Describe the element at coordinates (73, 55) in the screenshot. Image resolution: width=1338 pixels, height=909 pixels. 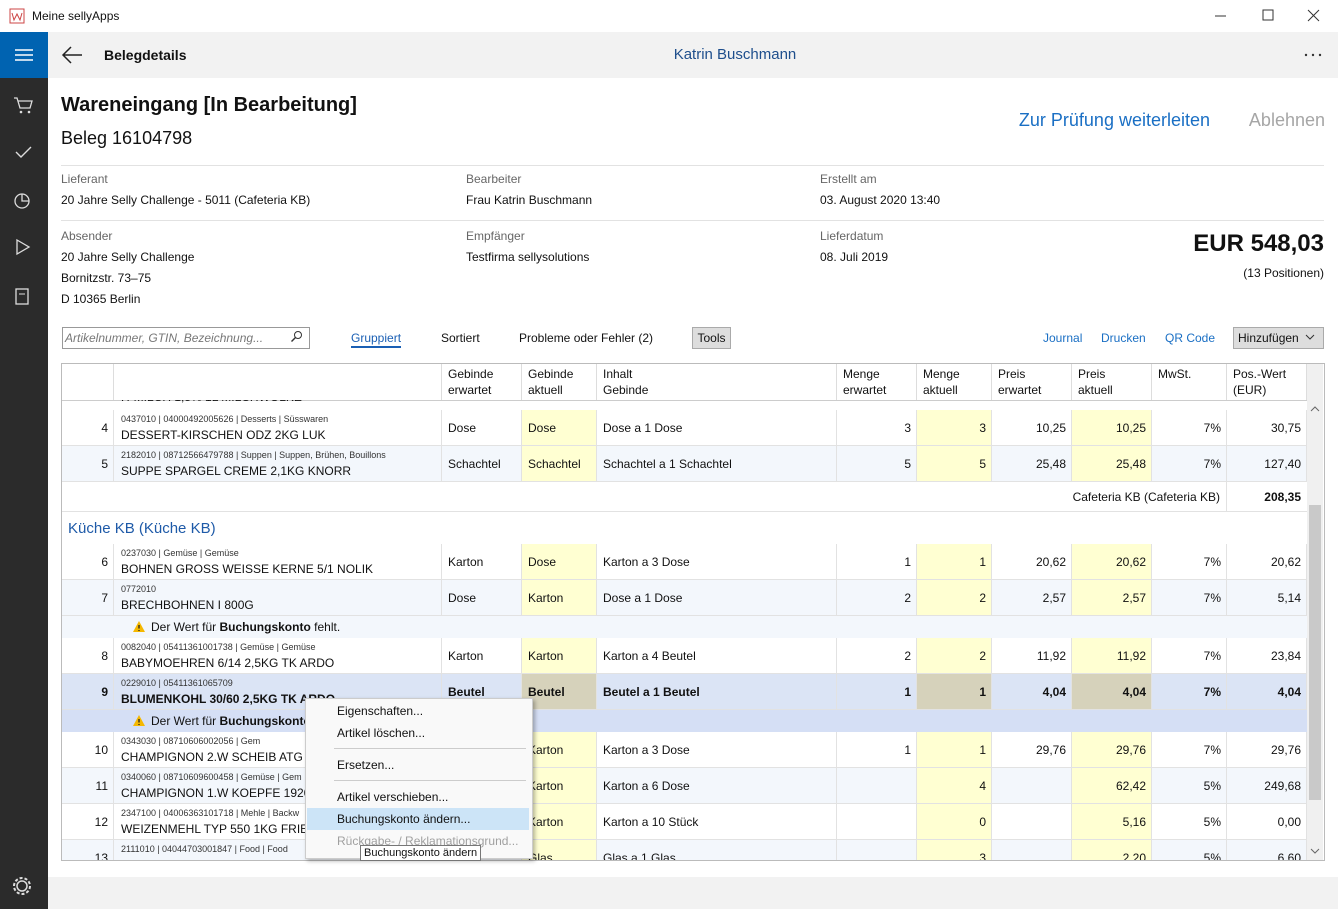
I see `back-button` at that location.